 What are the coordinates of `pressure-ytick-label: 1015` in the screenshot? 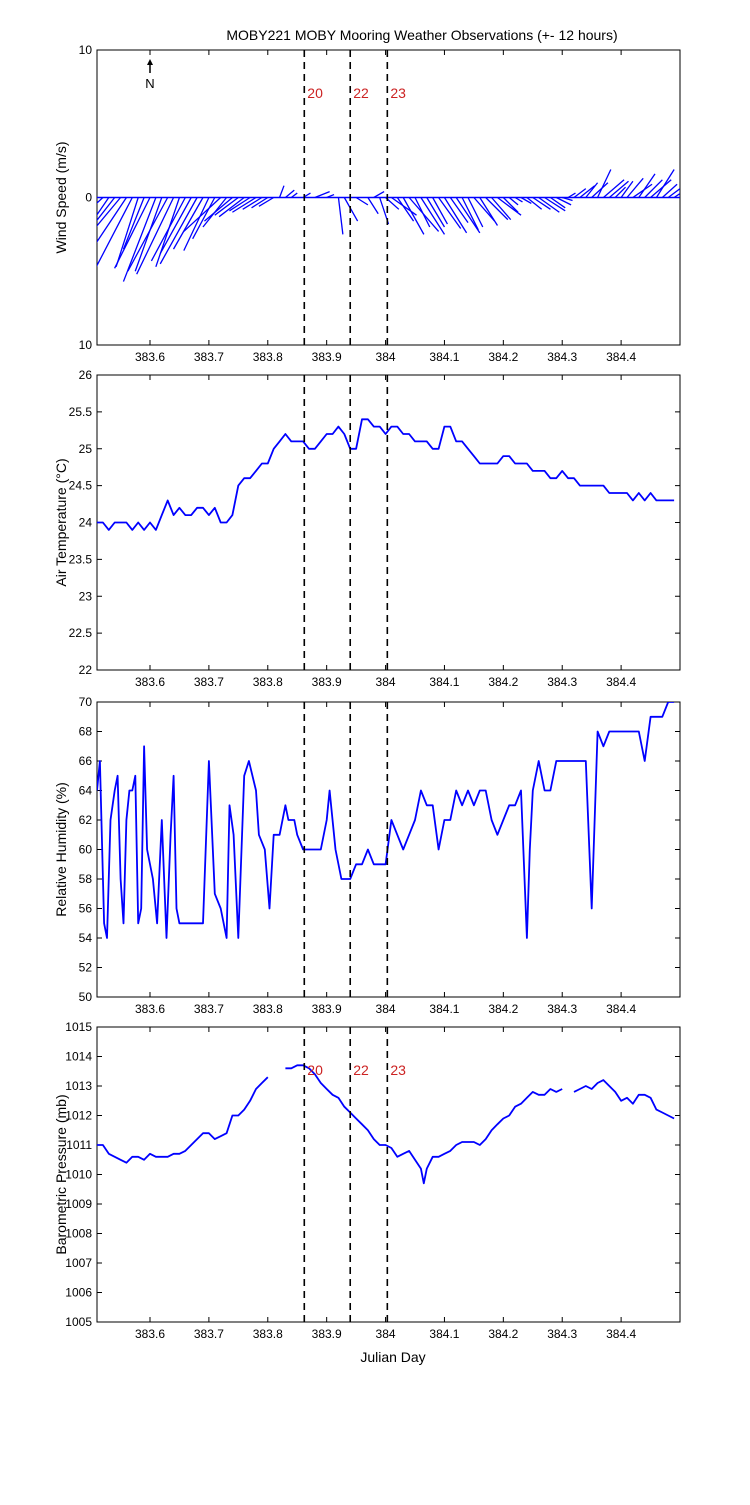 It's located at (78, 1027).